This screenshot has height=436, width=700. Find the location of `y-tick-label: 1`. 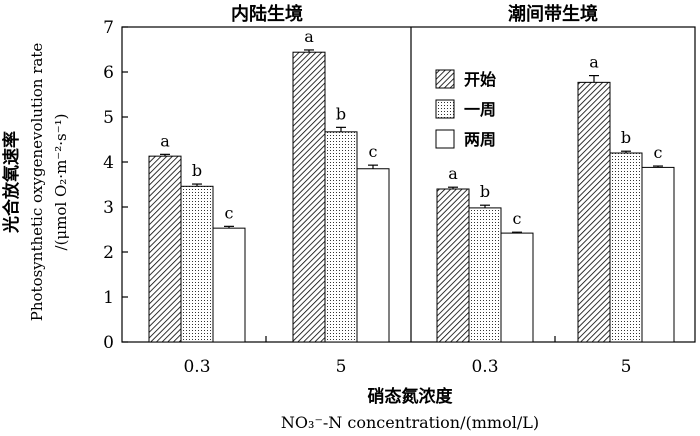

y-tick-label: 1 is located at coordinates (108, 298).